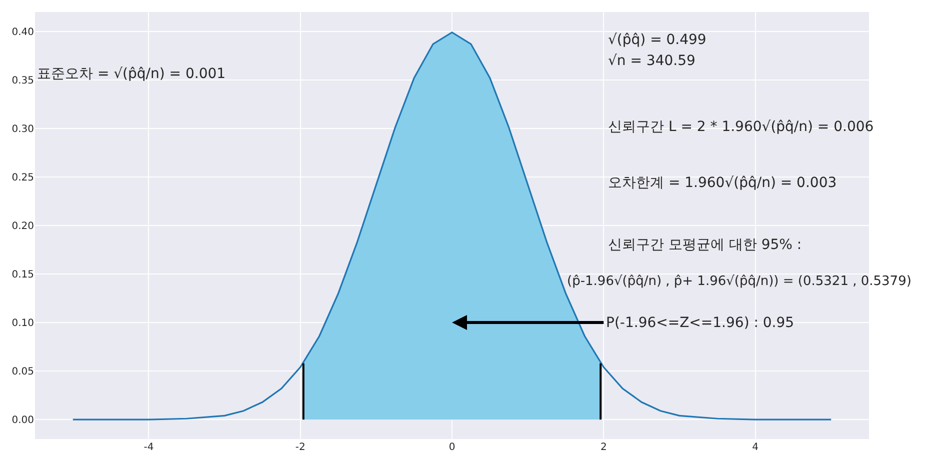  Describe the element at coordinates (131, 74) in the screenshot. I see `annotation: 표준오차 = √(p̂q̂/n) = 0.001` at that location.